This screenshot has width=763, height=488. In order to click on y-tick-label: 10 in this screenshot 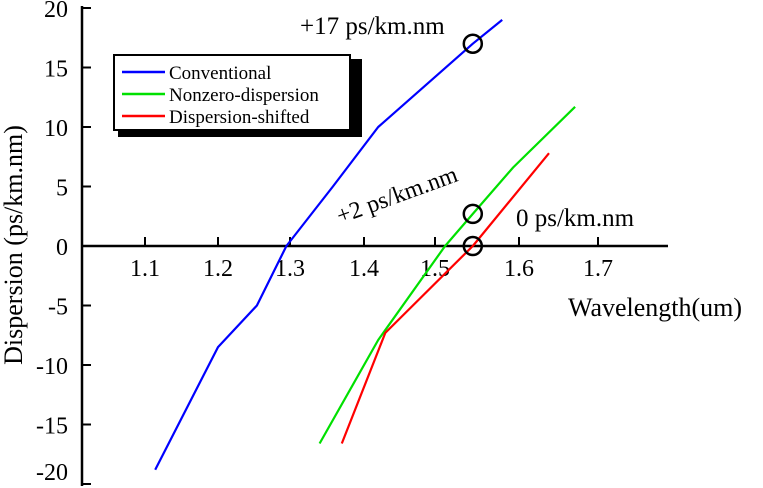, I will do `click(56, 129)`.